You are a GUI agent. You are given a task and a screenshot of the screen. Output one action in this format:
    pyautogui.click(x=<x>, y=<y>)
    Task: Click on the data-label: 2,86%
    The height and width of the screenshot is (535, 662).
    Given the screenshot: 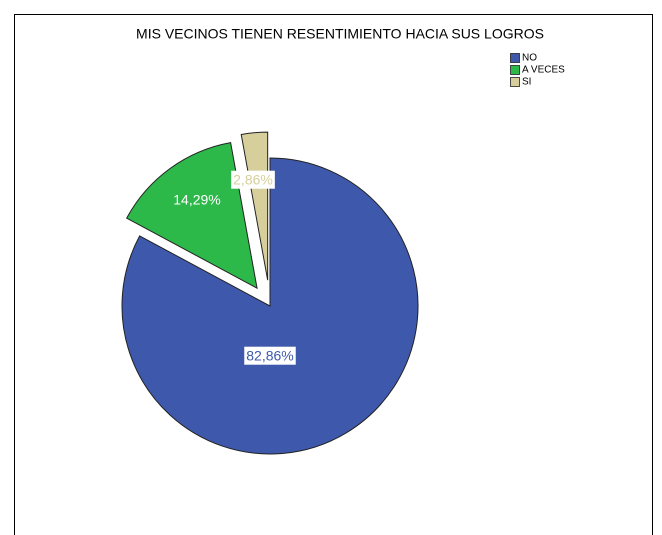 What is the action you would take?
    pyautogui.click(x=253, y=180)
    